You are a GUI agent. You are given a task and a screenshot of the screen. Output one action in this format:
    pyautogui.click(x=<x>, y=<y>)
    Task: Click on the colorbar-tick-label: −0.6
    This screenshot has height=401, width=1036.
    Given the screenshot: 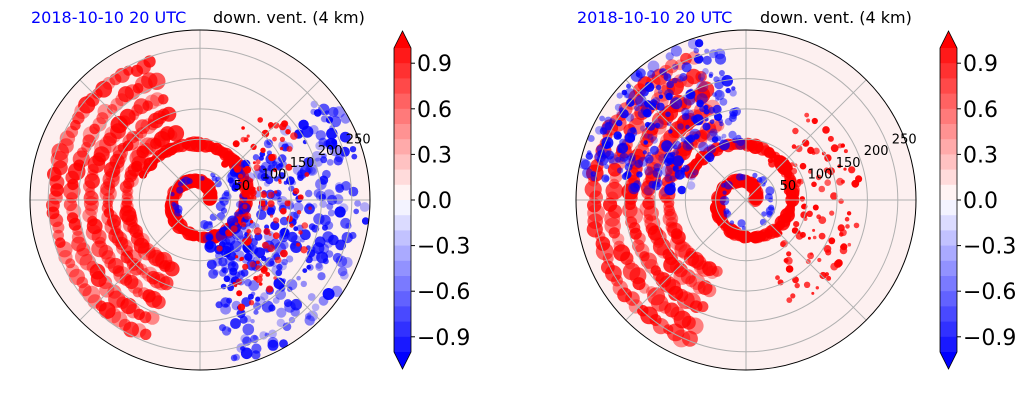 What is the action you would take?
    pyautogui.click(x=443, y=292)
    